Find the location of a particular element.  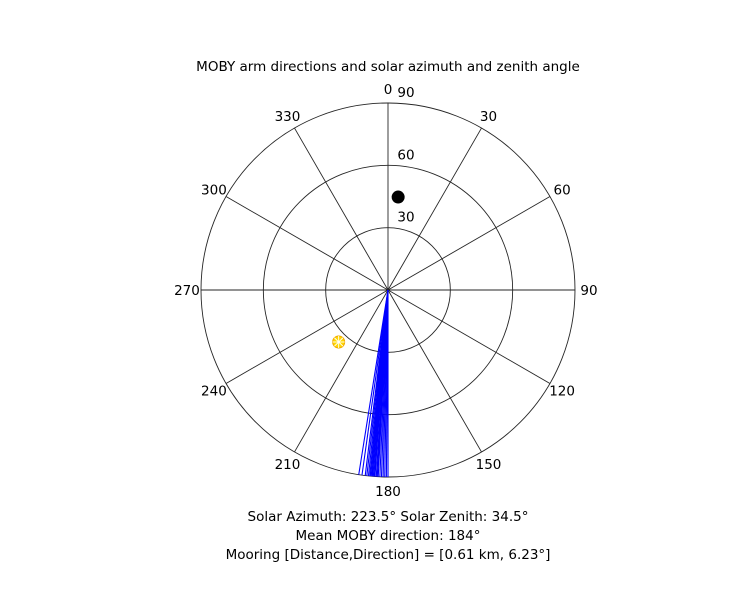

angle-tick-270: 270 is located at coordinates (187, 291).